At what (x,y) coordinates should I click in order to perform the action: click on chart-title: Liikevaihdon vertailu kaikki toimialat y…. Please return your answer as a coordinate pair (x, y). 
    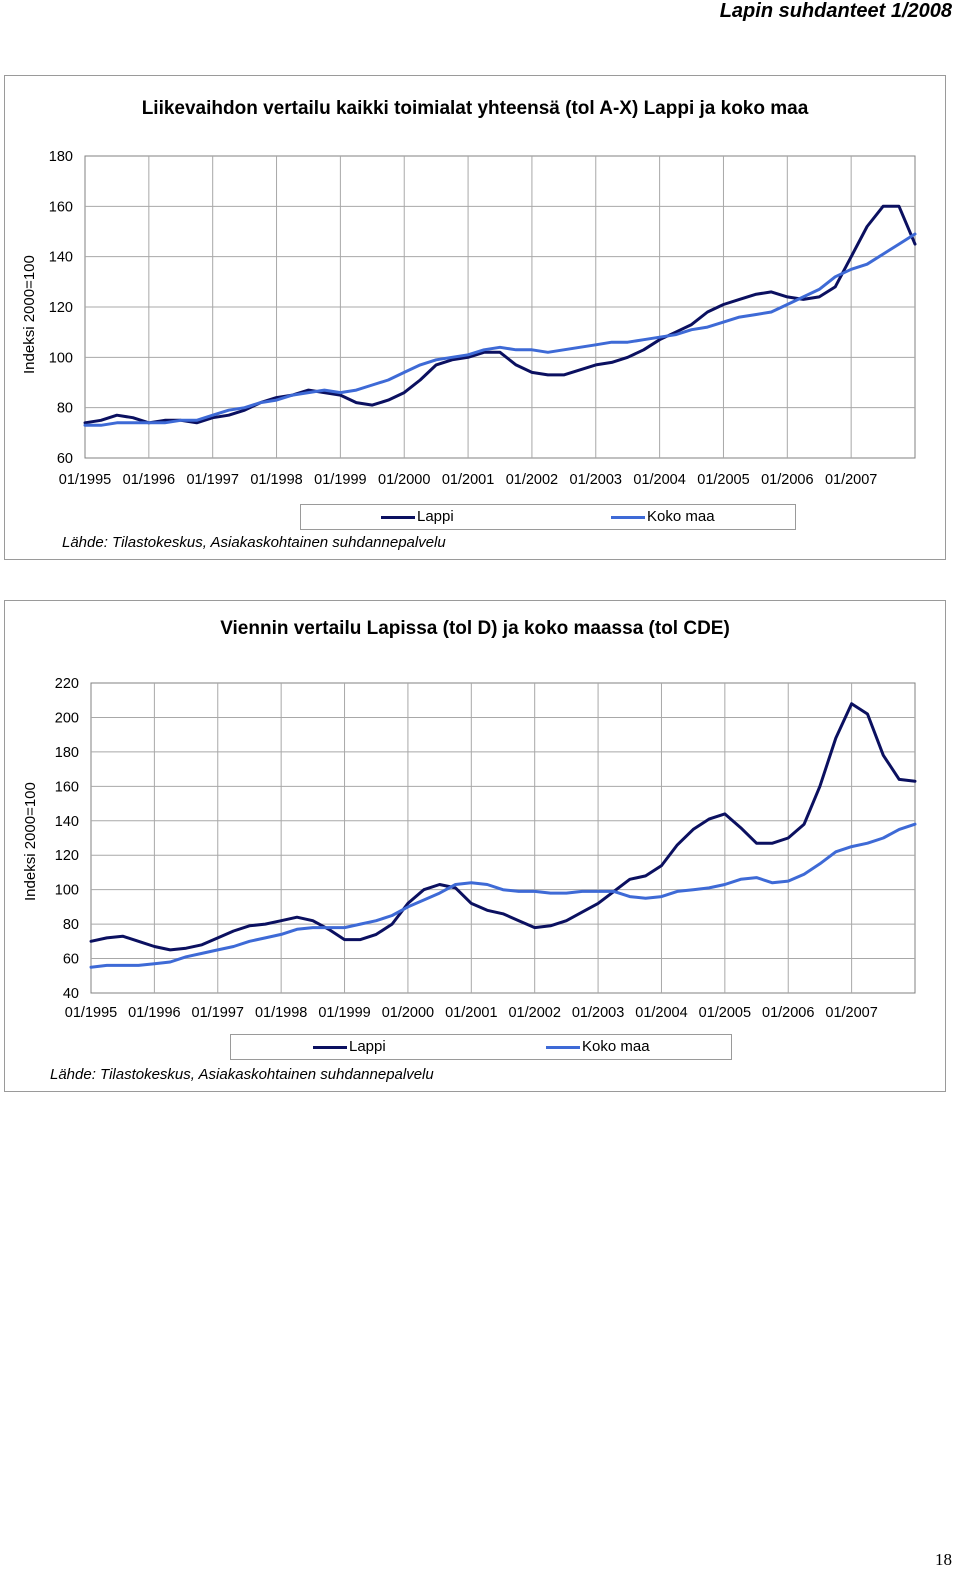
    Looking at the image, I should click on (475, 108).